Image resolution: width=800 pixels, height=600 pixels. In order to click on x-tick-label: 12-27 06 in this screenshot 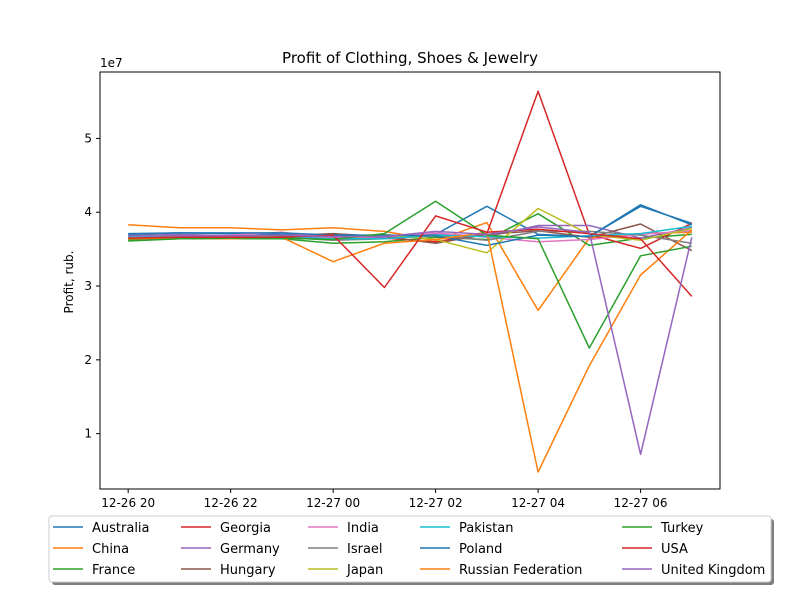, I will do `click(641, 503)`.